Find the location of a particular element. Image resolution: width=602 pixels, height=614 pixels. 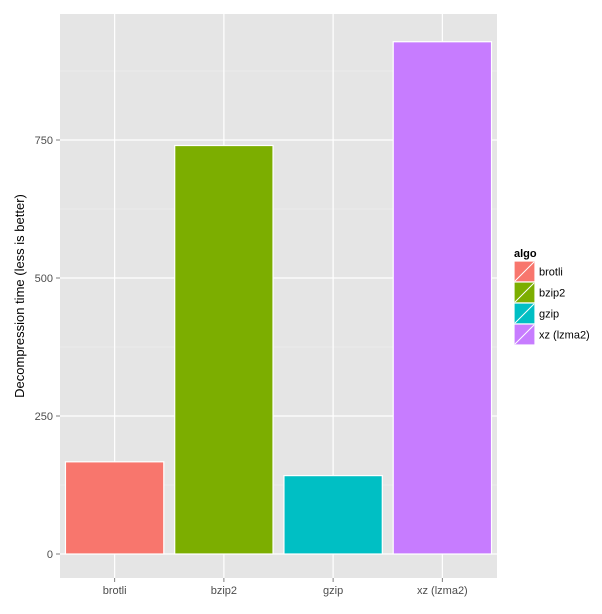

legend: algo brotli bzip2 gzip xz (lzma2) is located at coordinates (551, 297).